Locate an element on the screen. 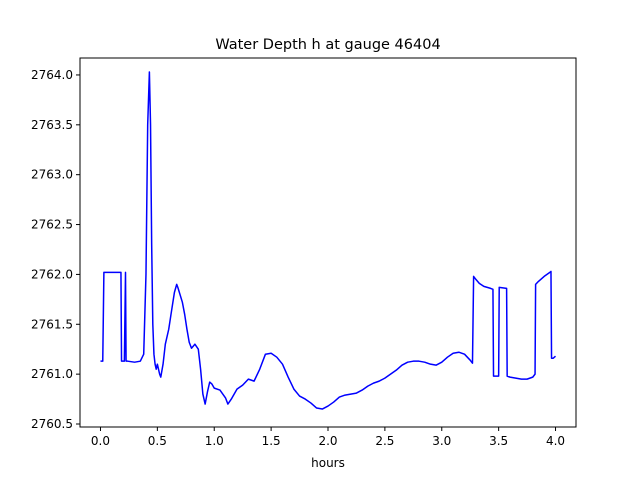 The width and height of the screenshot is (640, 480). y-tick-label: 2763.5 is located at coordinates (52, 125).